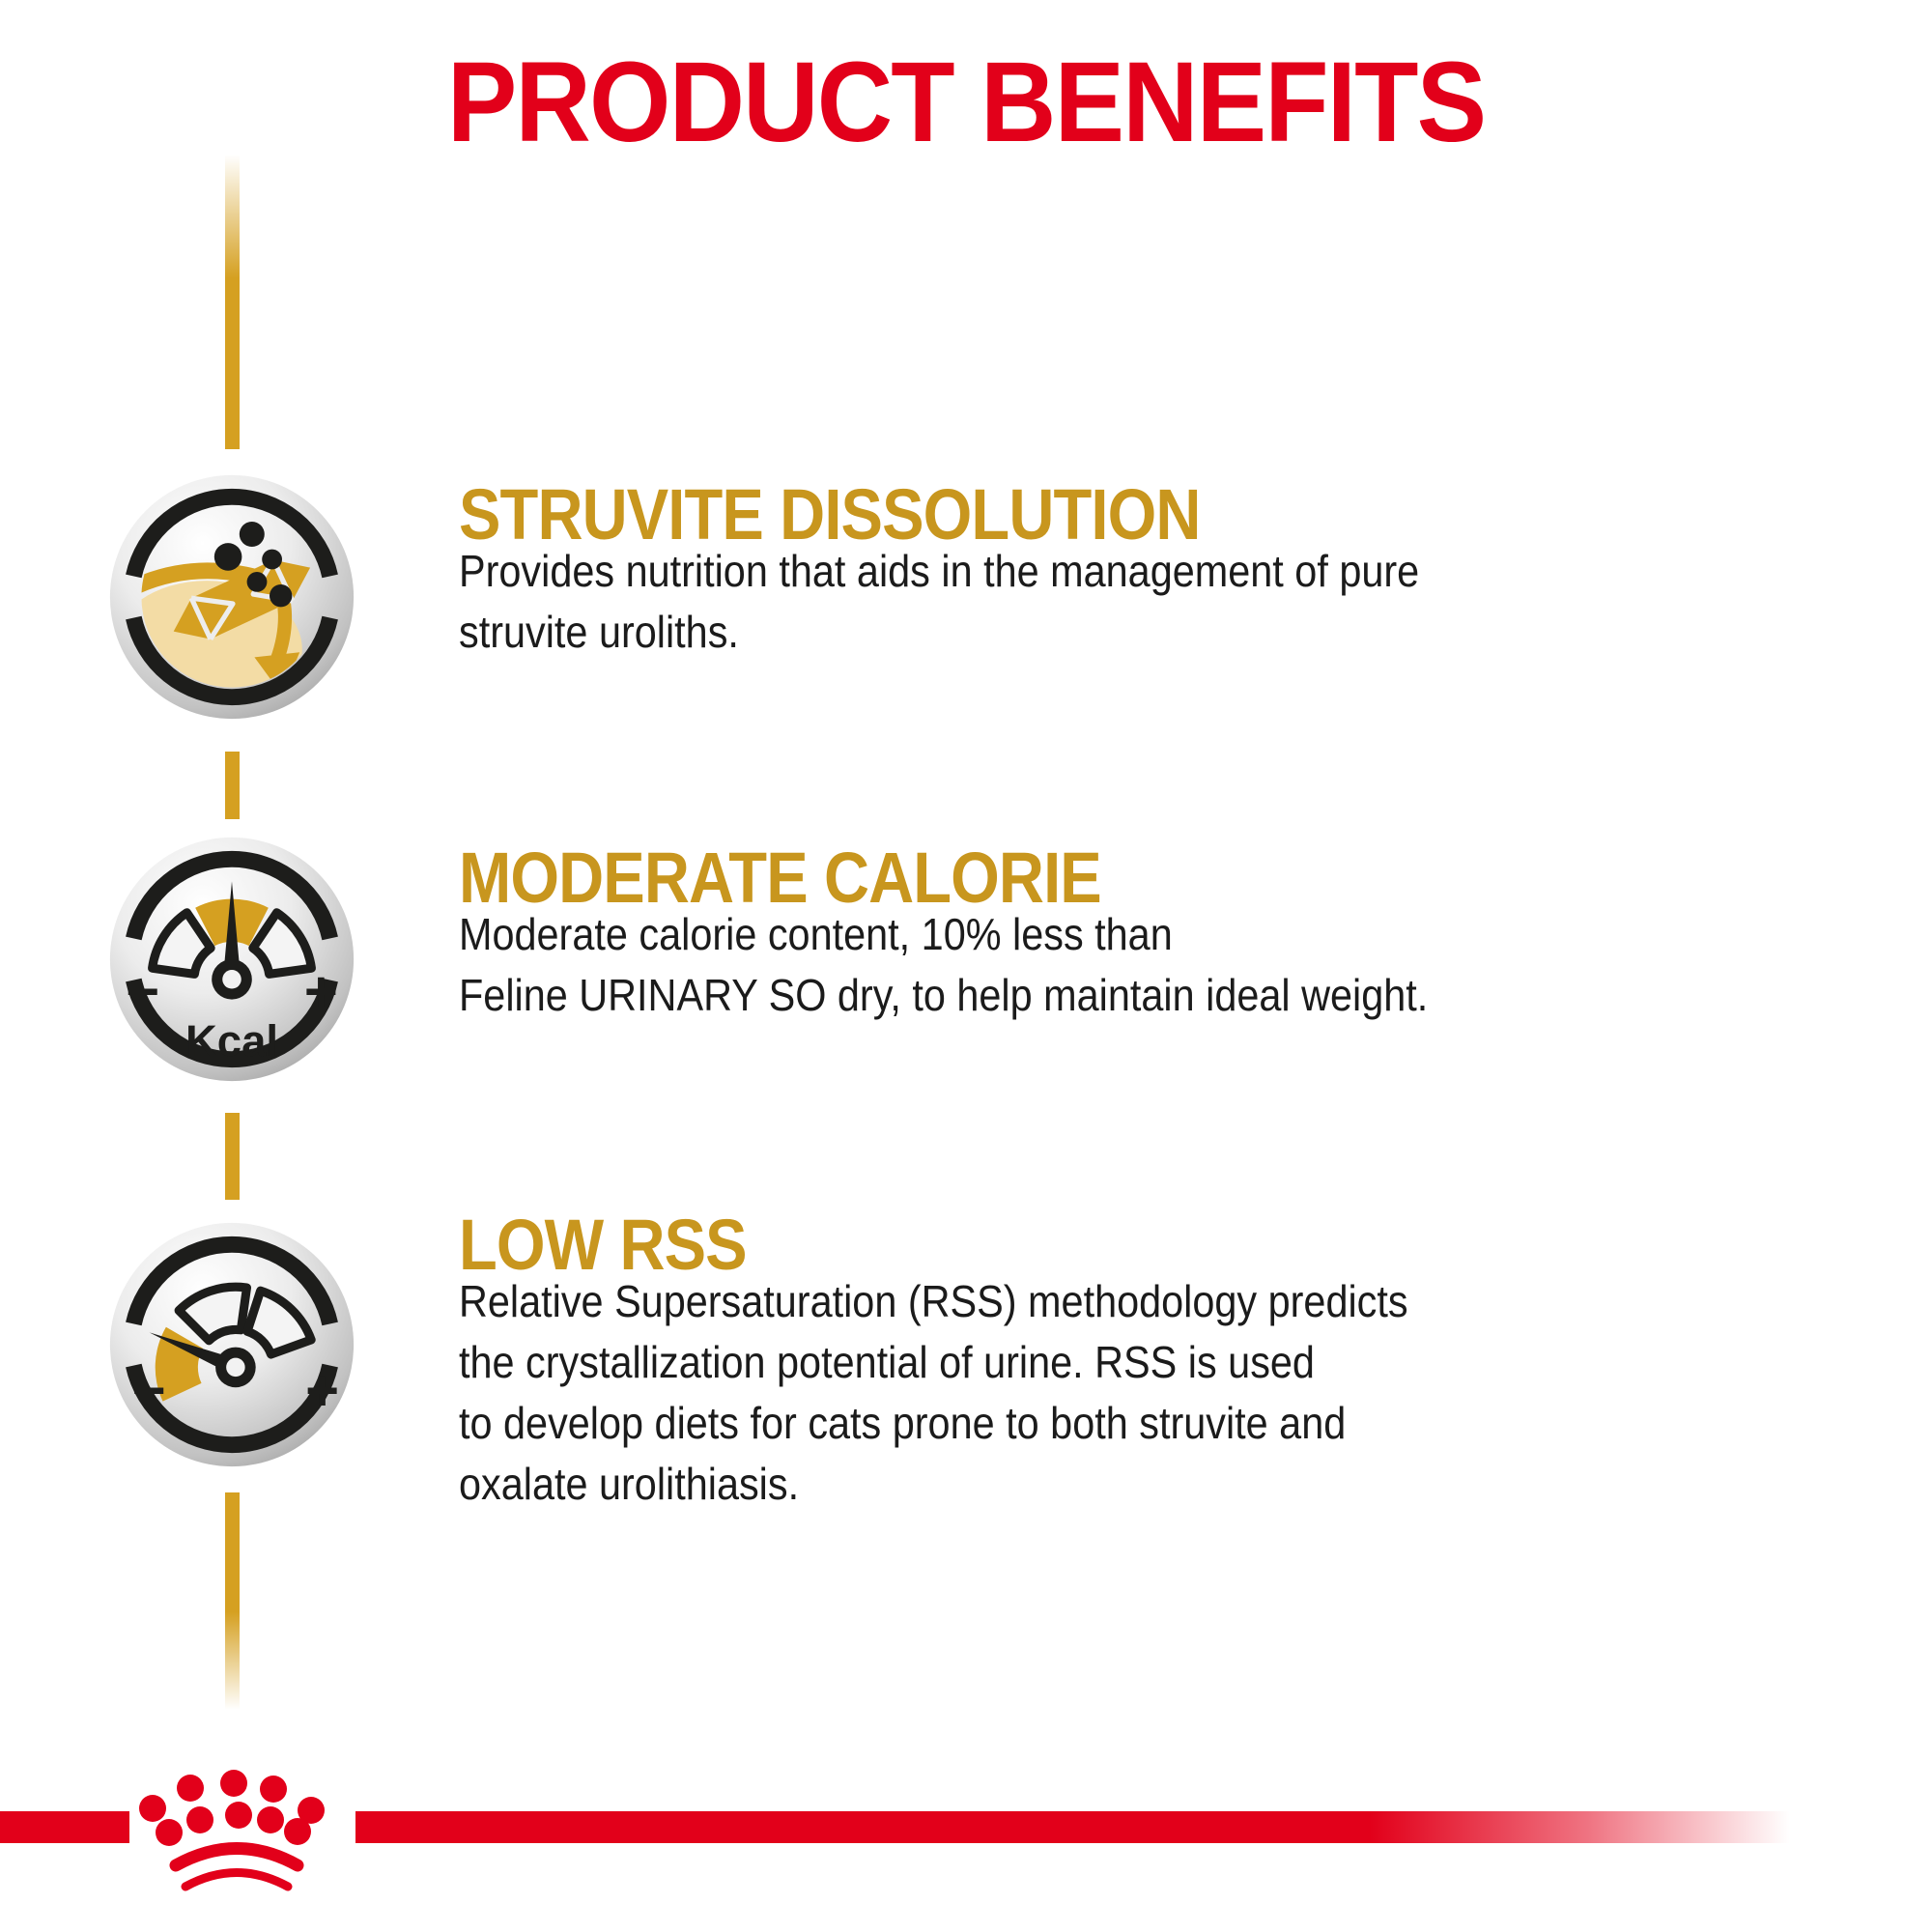 This screenshot has width=1932, height=1932. Describe the element at coordinates (190, 1352) in the screenshot. I see `gauge-needle-low` at that location.